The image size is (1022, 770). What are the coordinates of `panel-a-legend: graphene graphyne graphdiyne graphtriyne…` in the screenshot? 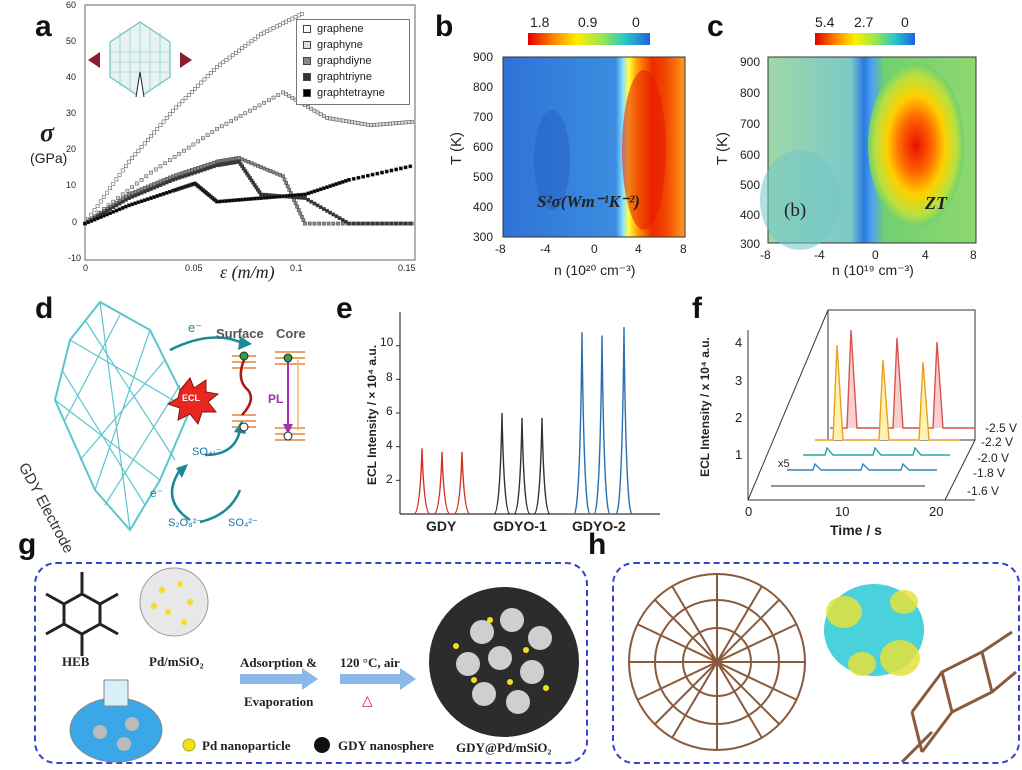 It's located at (353, 62).